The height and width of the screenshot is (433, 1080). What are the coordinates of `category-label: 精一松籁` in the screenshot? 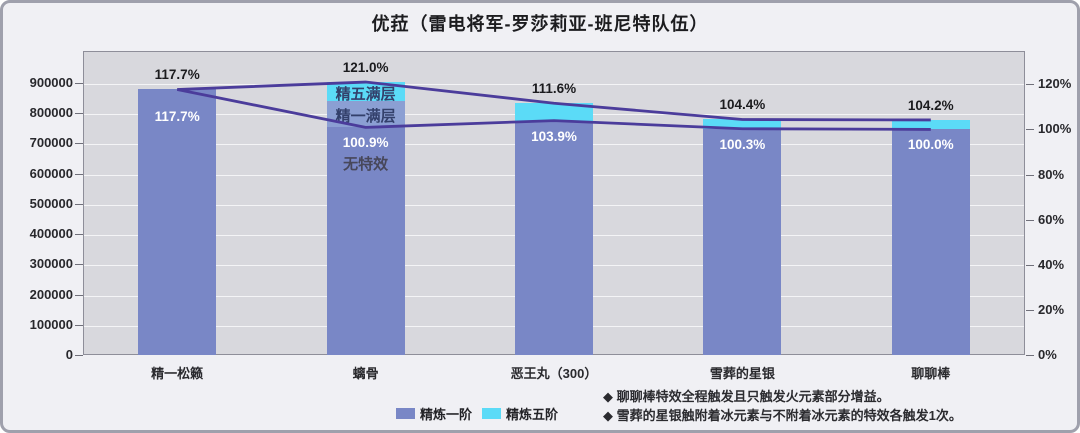 It's located at (177, 373).